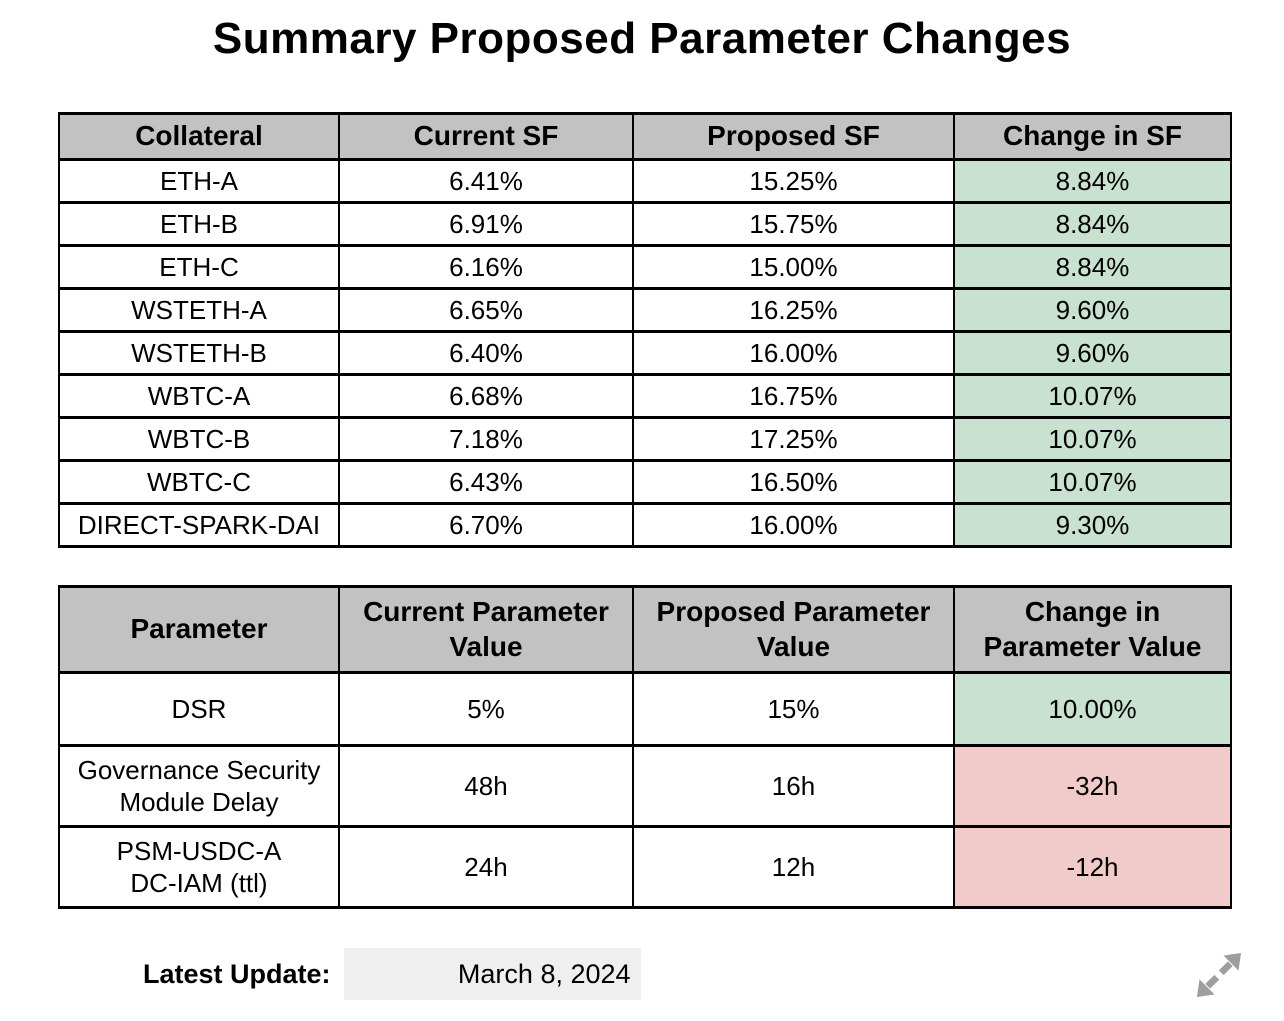 The image size is (1284, 1021). I want to click on current-value-cell: 5%, so click(486, 709).